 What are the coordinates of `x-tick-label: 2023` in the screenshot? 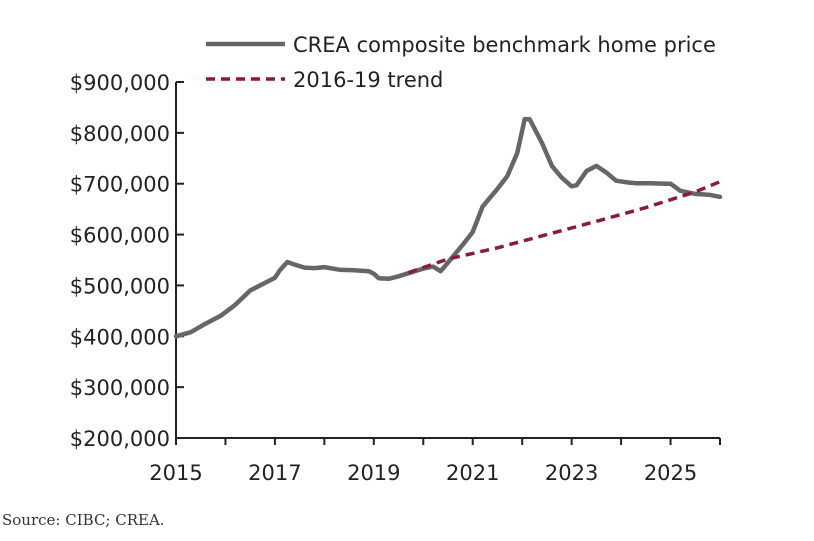 It's located at (571, 473).